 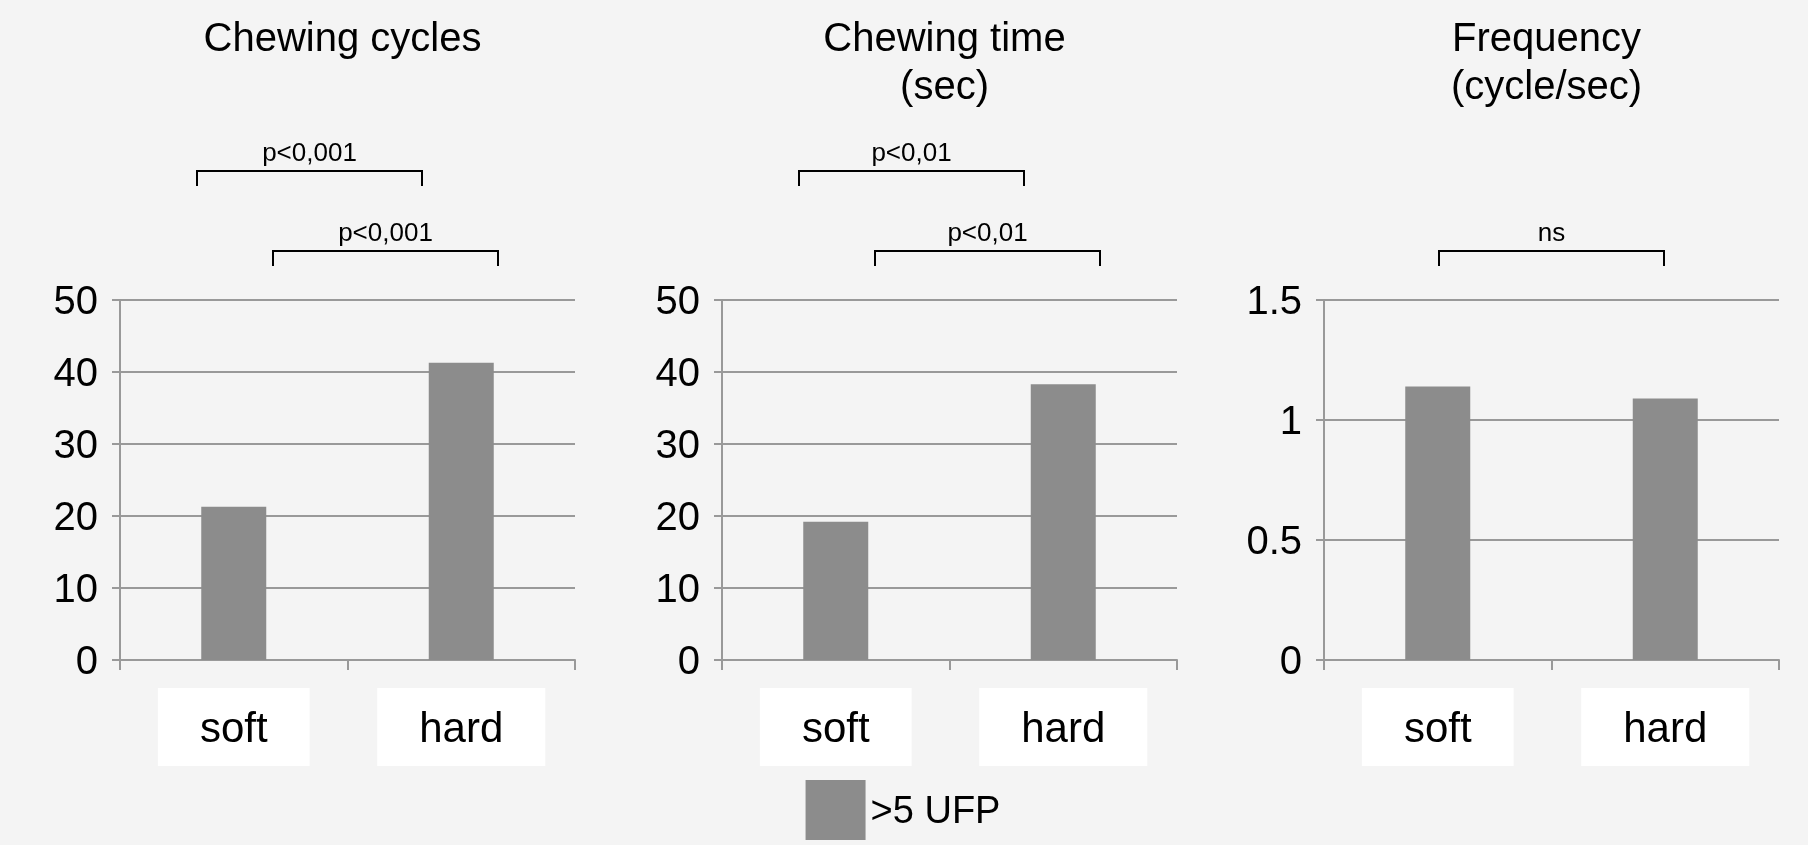 What do you see at coordinates (1290, 420) in the screenshot?
I see `y-tick-label: 1` at bounding box center [1290, 420].